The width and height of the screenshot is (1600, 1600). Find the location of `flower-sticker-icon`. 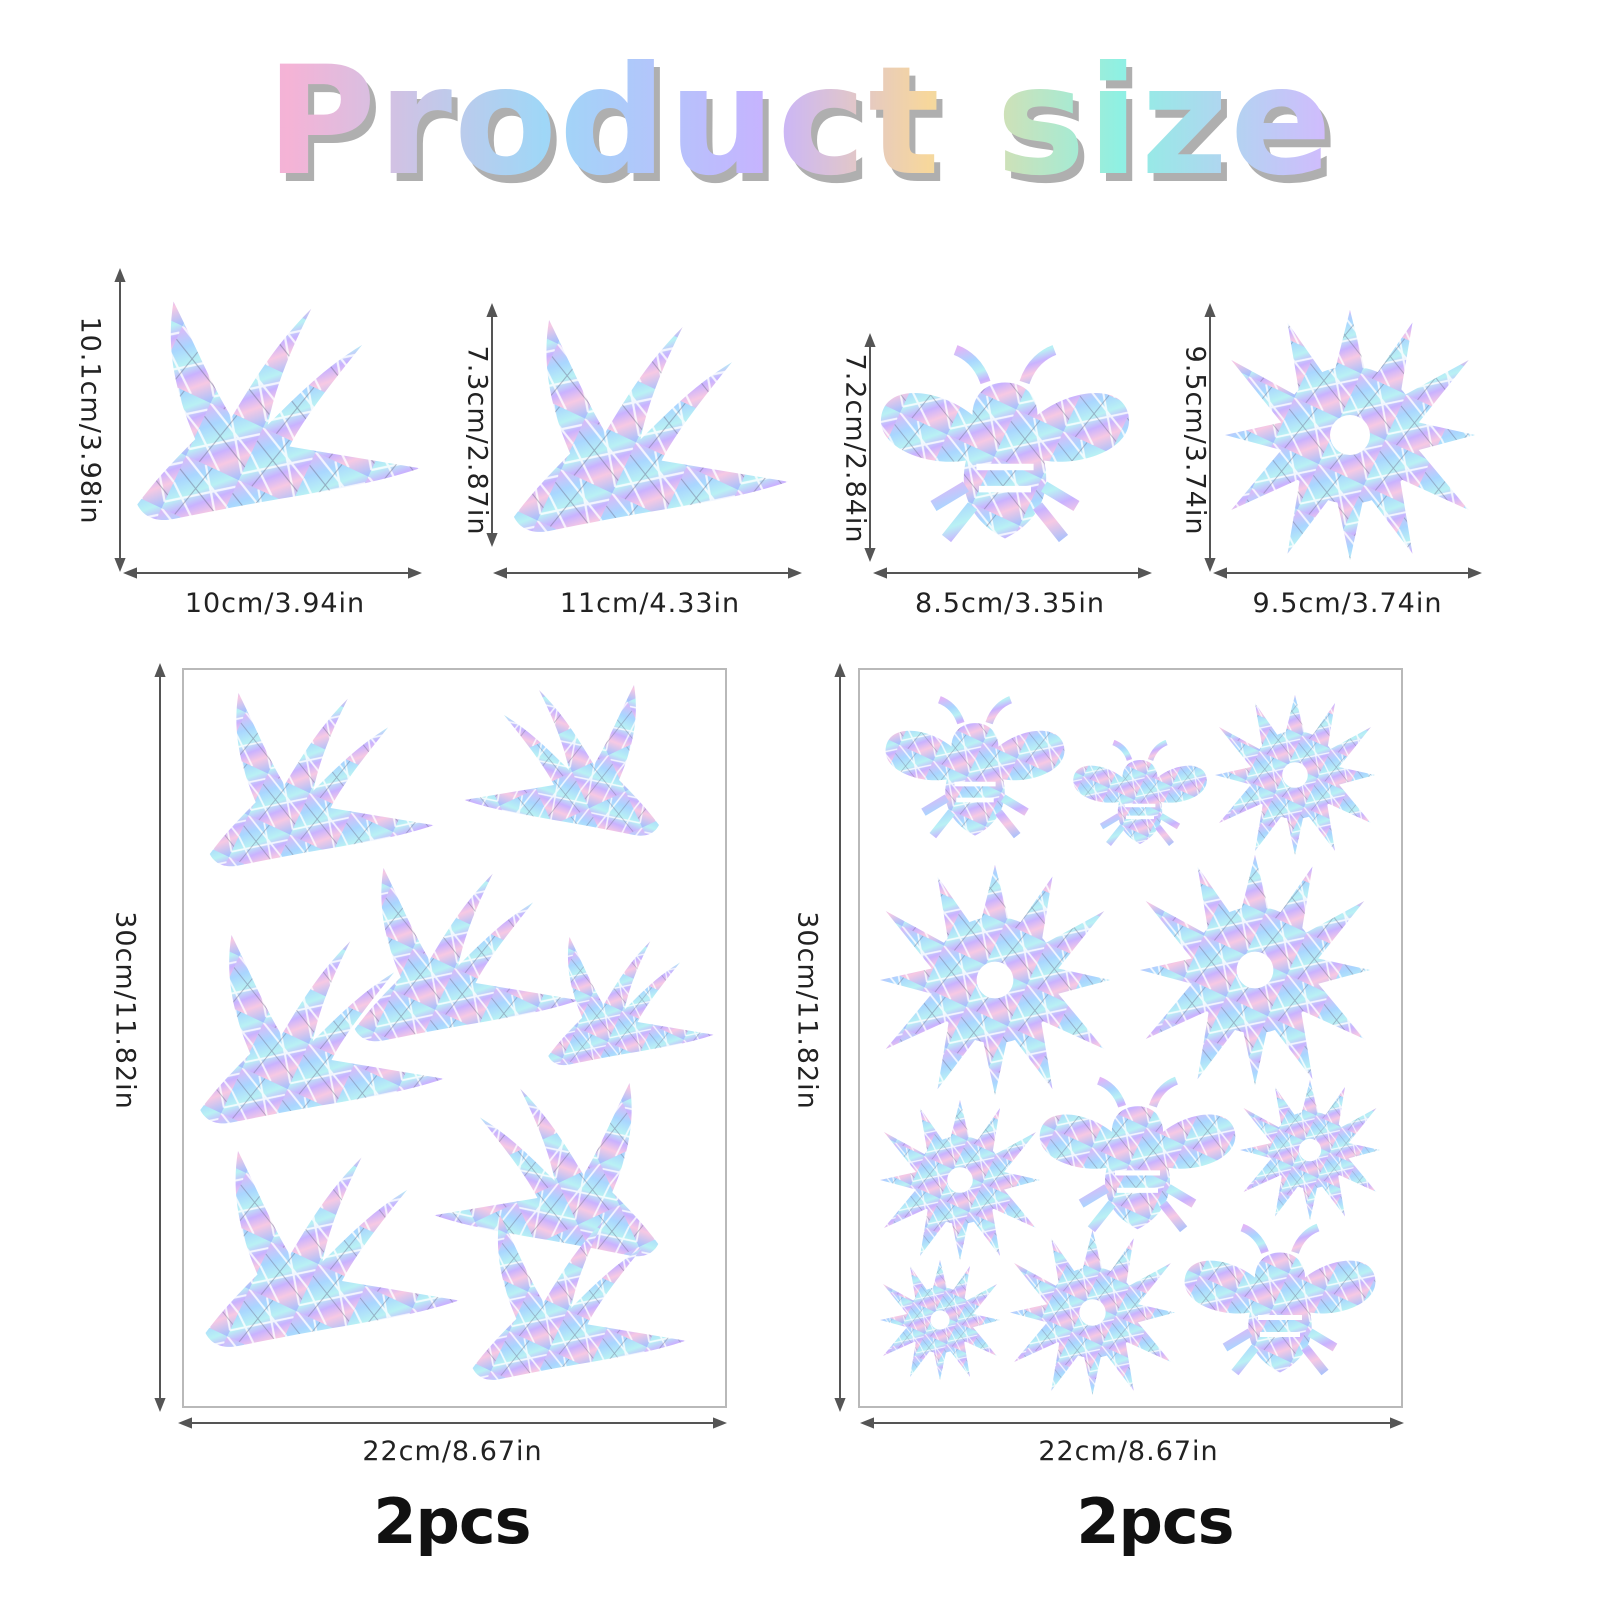

flower-sticker-icon is located at coordinates (1350, 435).